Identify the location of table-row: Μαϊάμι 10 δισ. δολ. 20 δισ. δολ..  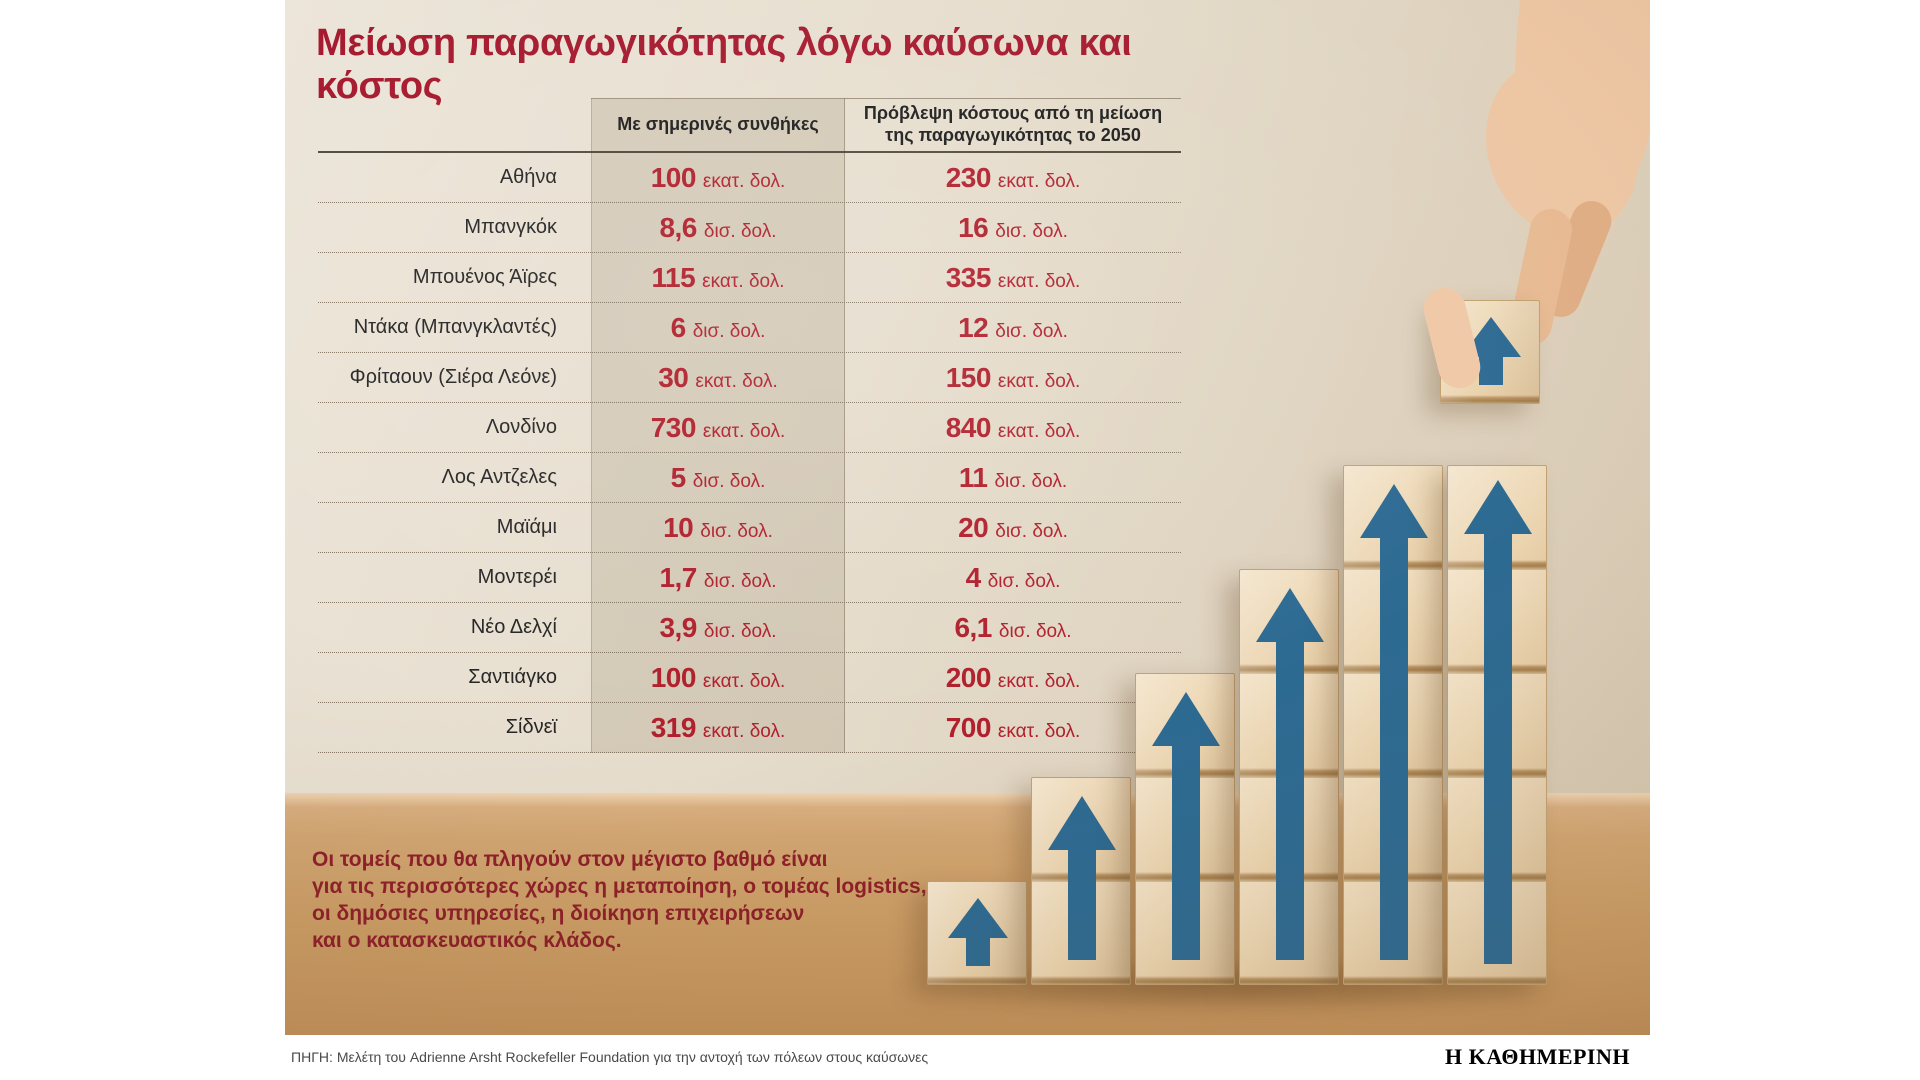
(749, 528).